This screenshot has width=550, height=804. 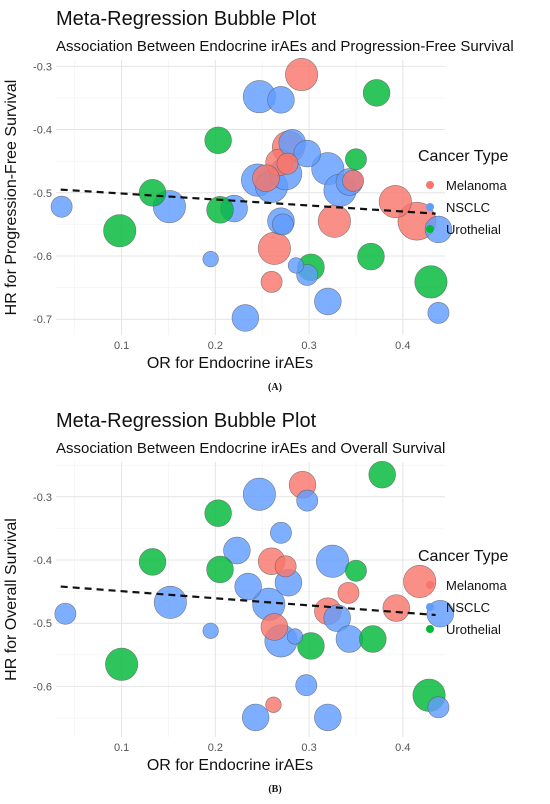 What do you see at coordinates (11, 599) in the screenshot?
I see `y-axis-label: HR for Overall Survival` at bounding box center [11, 599].